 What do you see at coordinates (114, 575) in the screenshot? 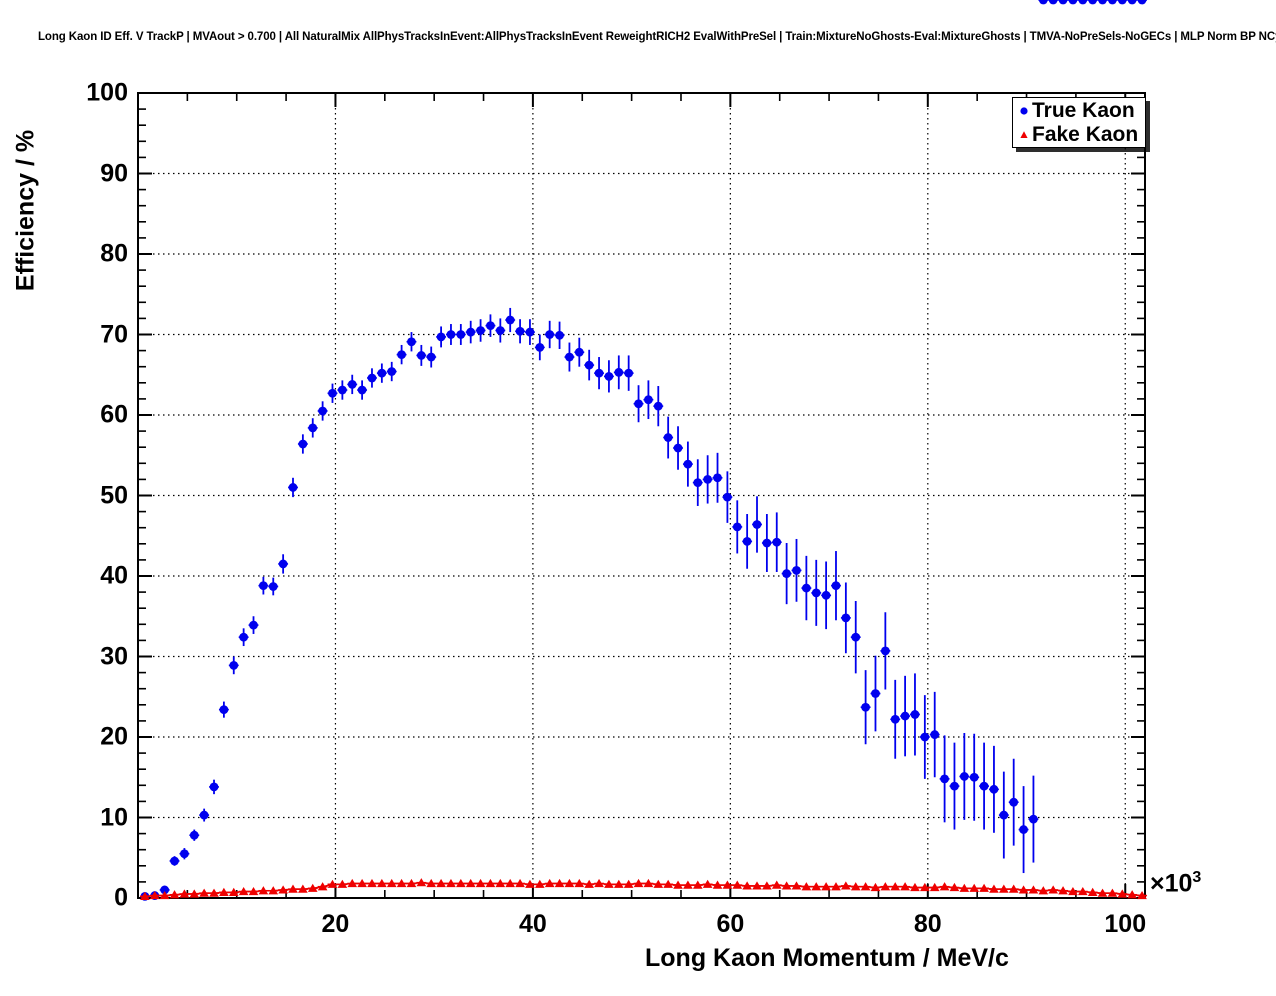
I see `y-tick-label: 40` at bounding box center [114, 575].